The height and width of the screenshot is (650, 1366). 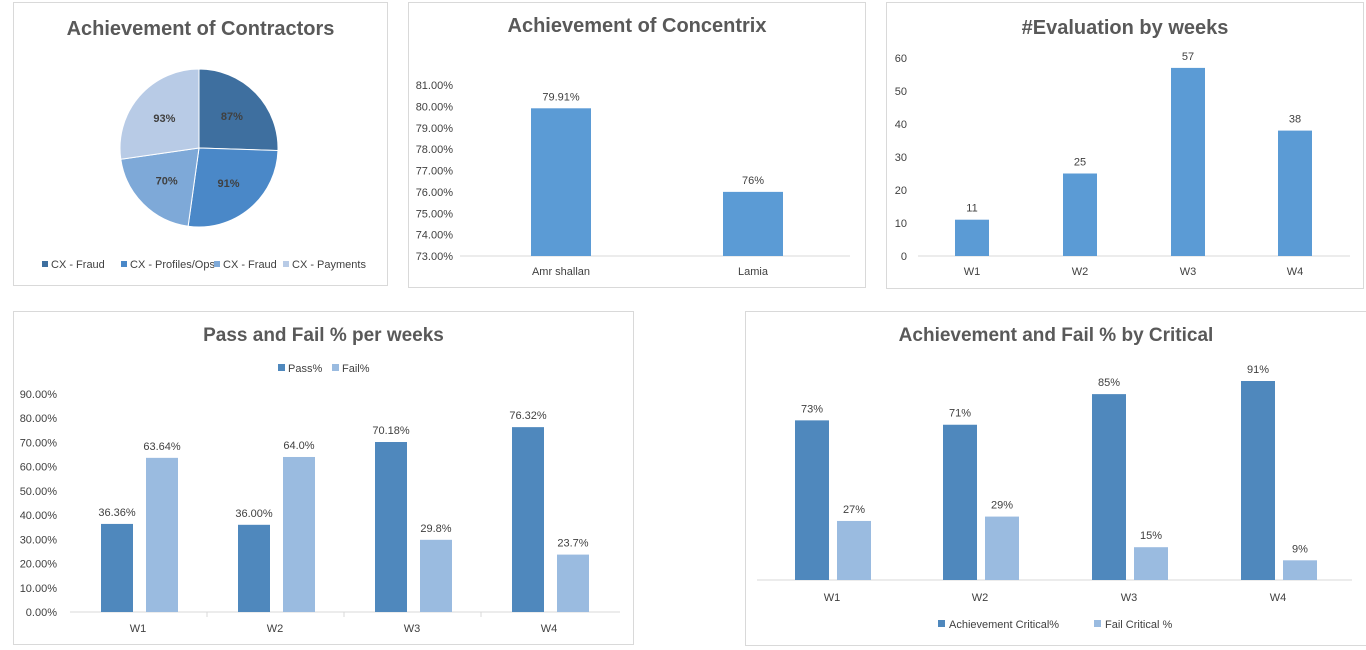 I want to click on data-label: 63.64%, so click(x=162, y=447).